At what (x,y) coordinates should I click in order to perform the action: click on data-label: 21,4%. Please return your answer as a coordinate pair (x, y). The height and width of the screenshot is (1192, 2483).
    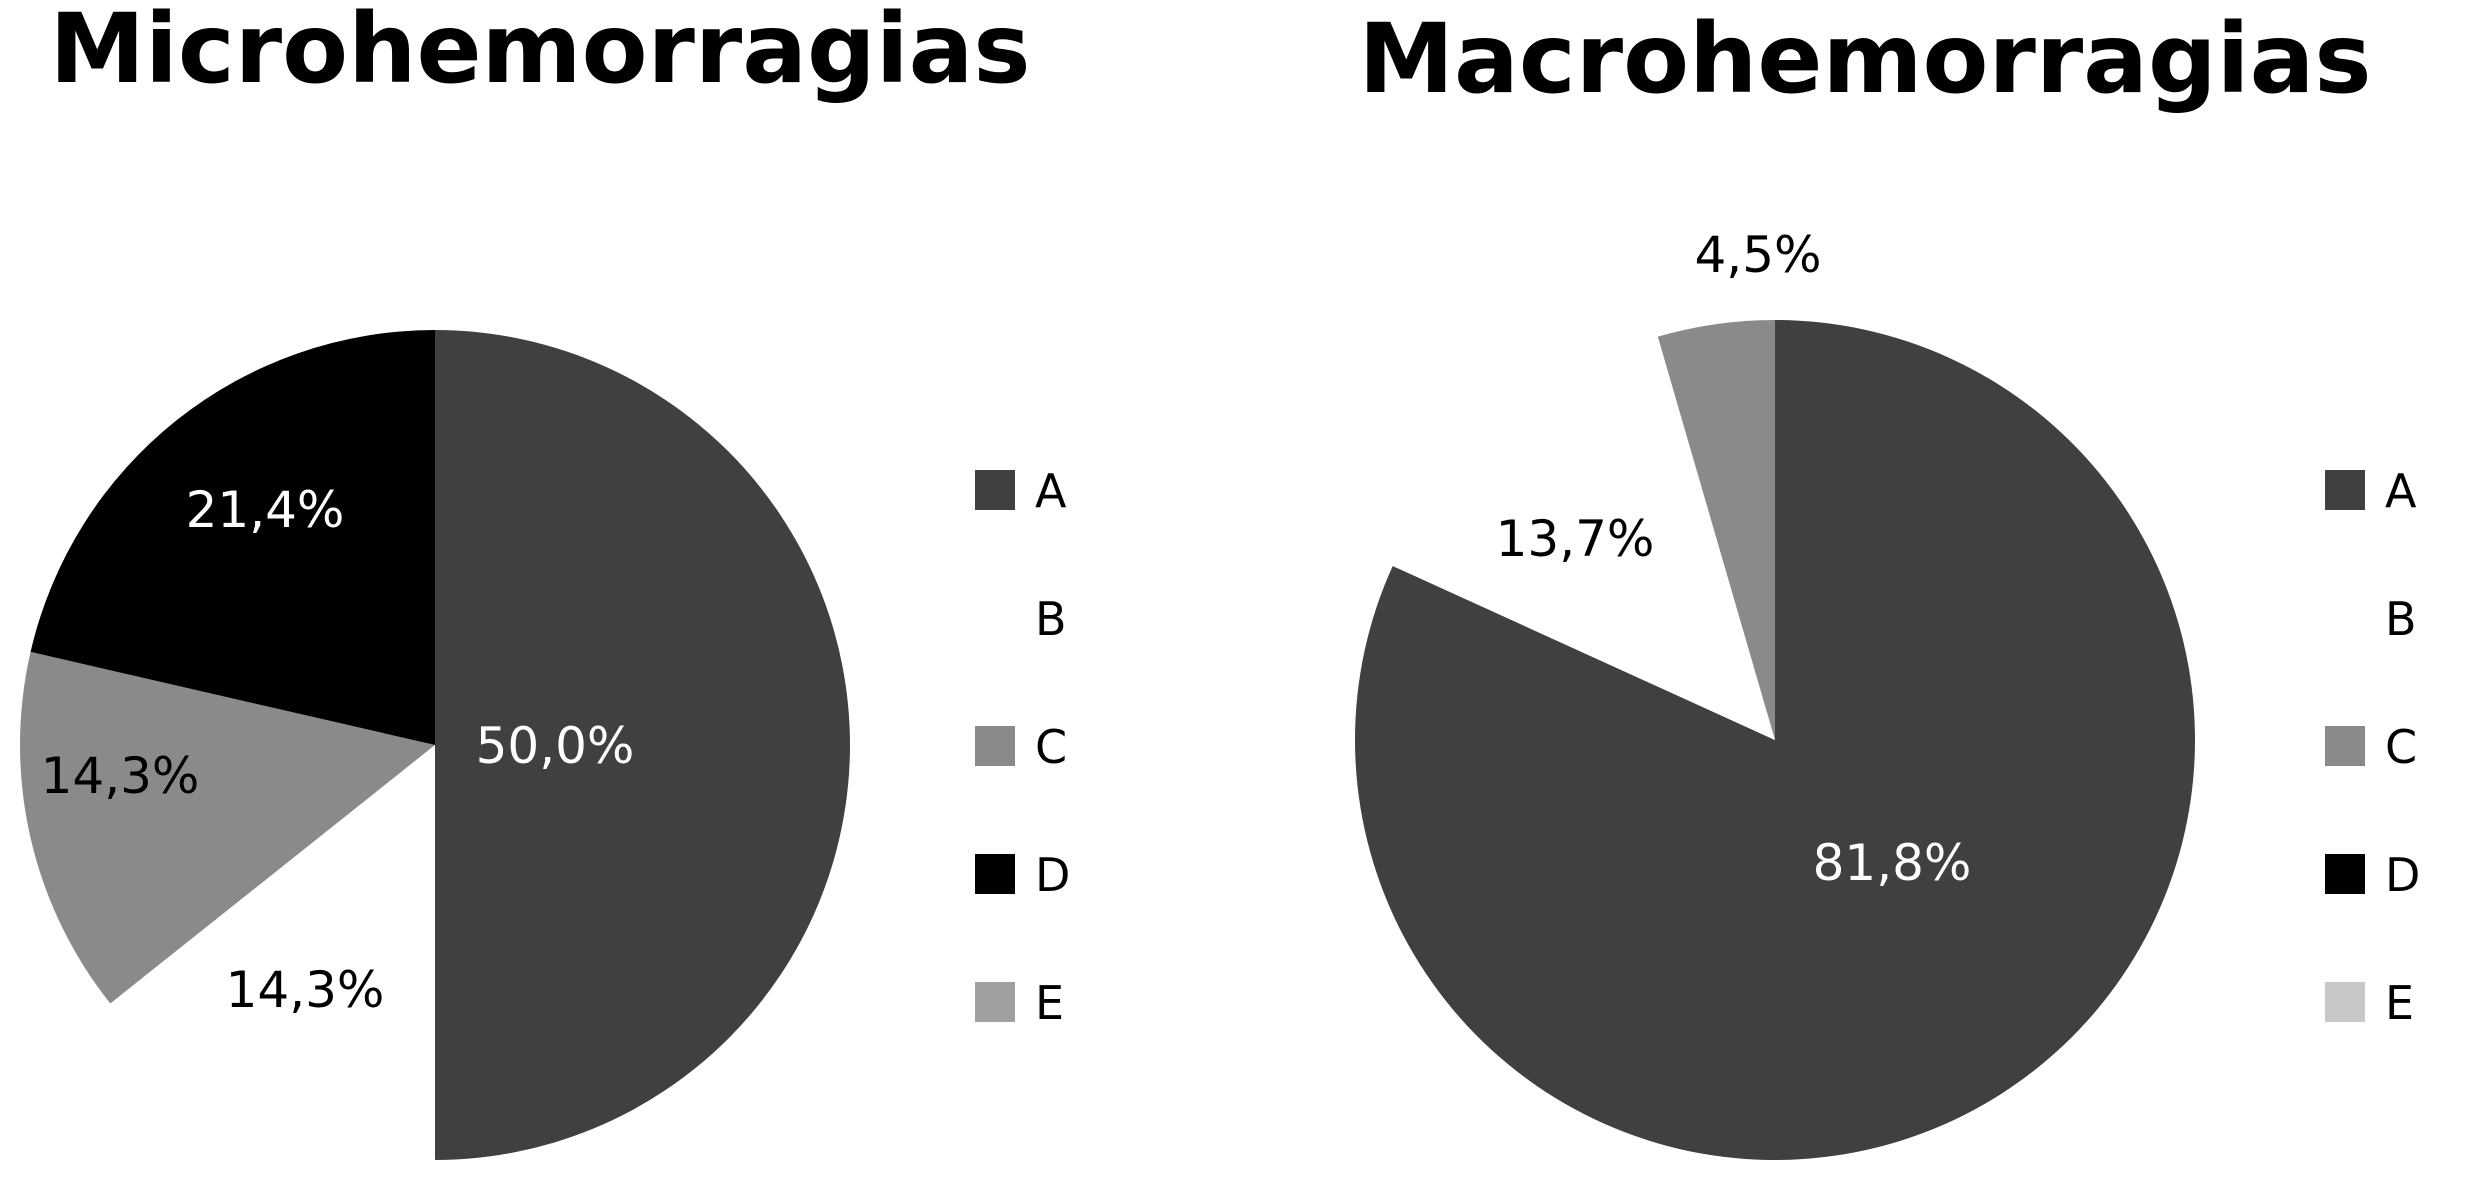
    Looking at the image, I should click on (265, 510).